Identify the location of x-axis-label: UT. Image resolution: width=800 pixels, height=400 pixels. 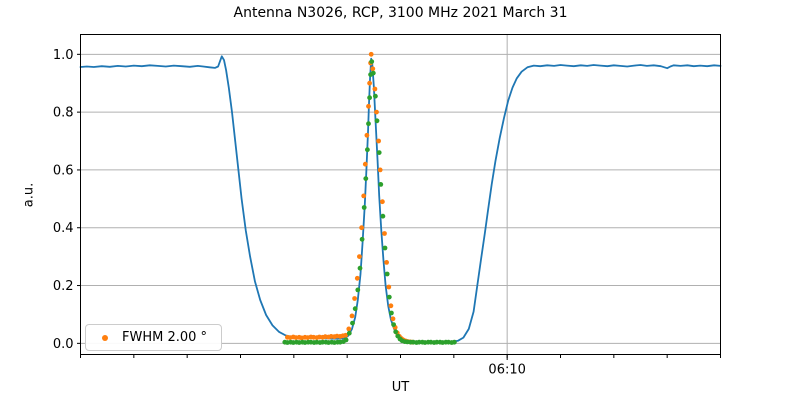
(400, 387).